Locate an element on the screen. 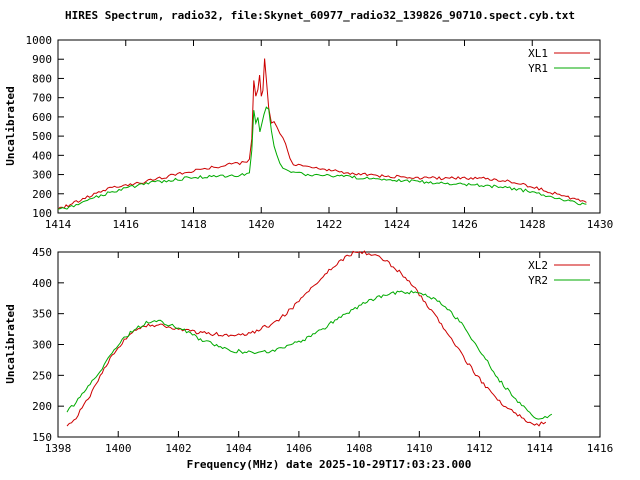 This screenshot has width=640, height=480. x-tick-label: 1400 is located at coordinates (118, 448).